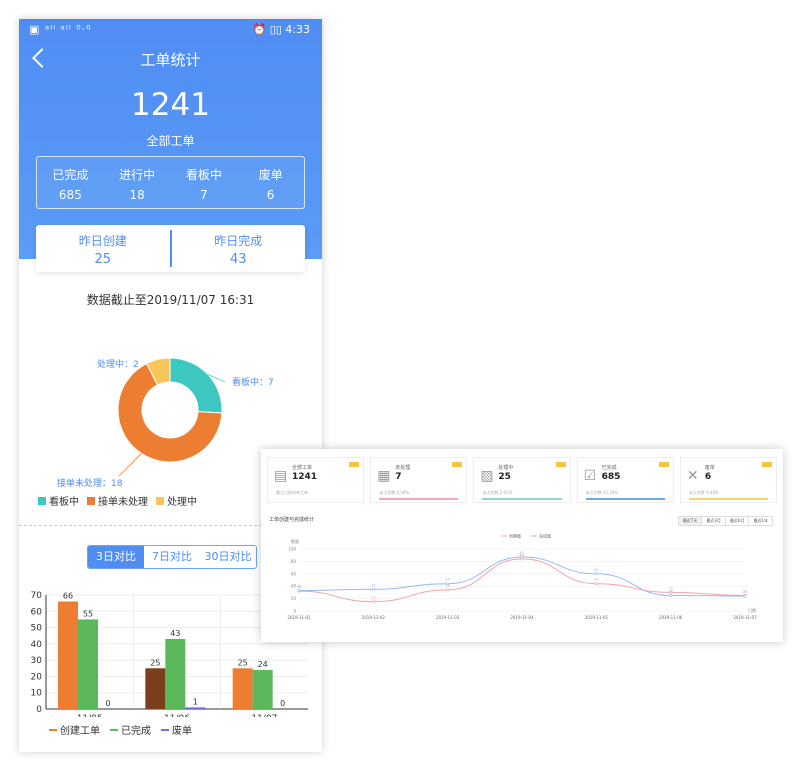 The height and width of the screenshot is (771, 800). What do you see at coordinates (137, 175) in the screenshot?
I see `status-label: 进行中` at bounding box center [137, 175].